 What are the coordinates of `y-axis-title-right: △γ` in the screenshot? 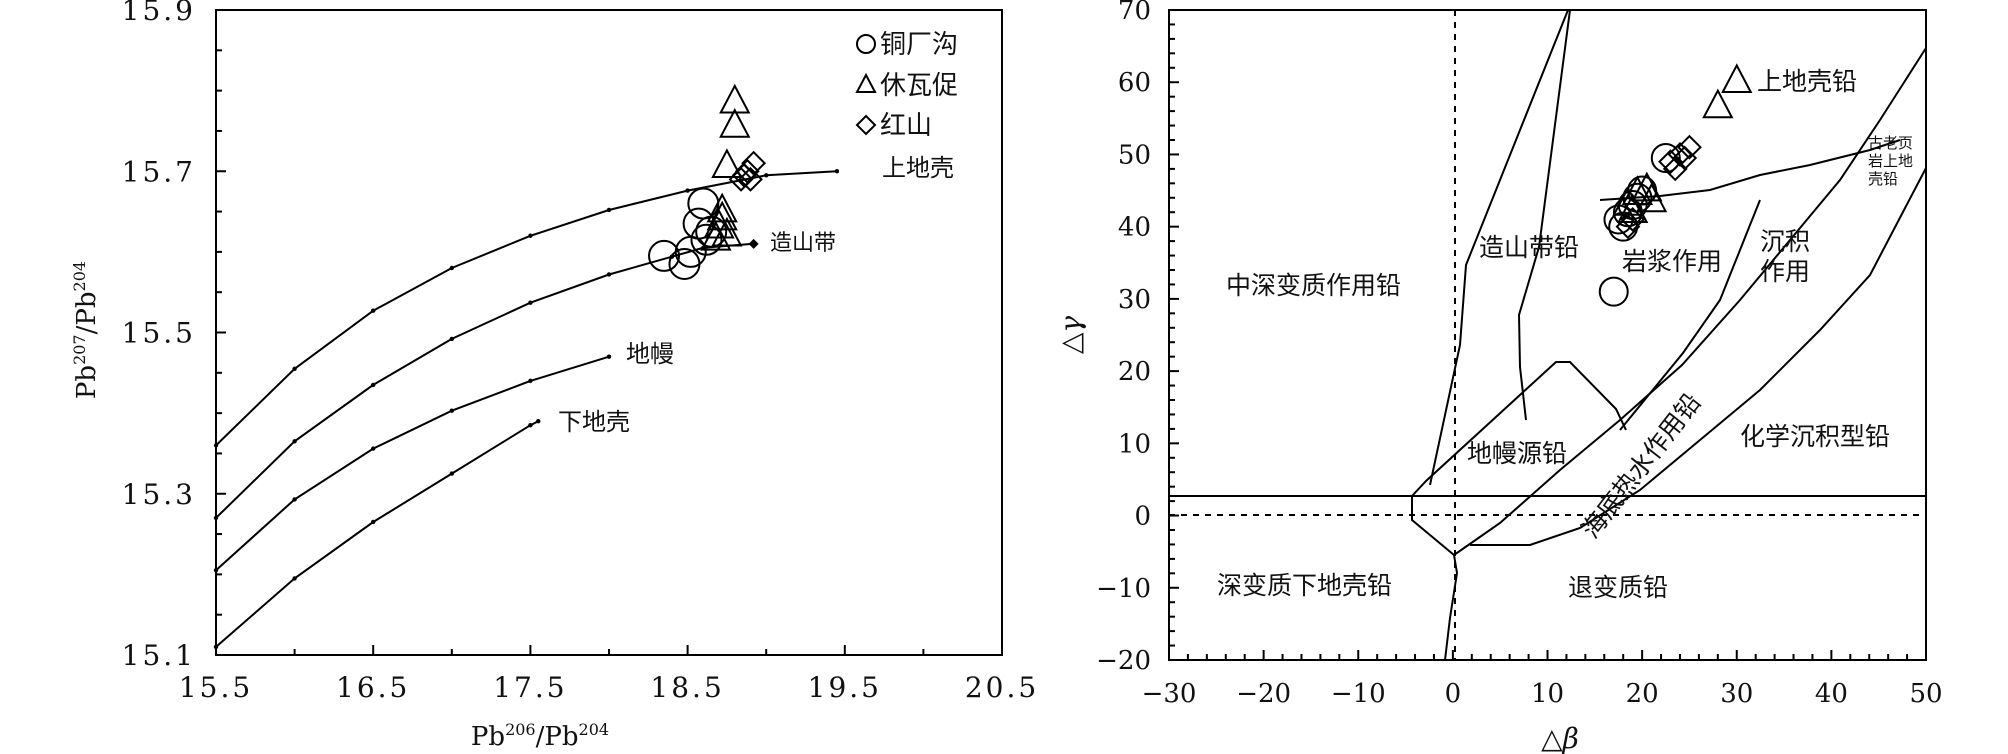 It's located at (1070, 335).